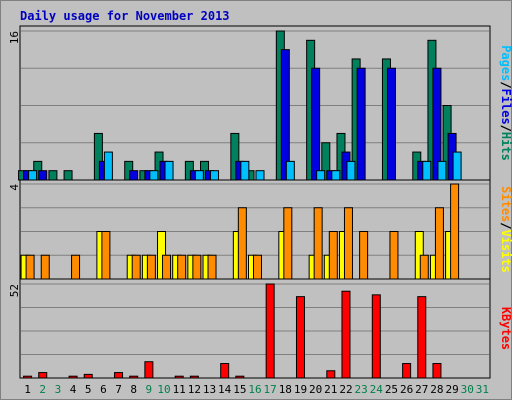 This screenshot has height=400, width=512. I want to click on day-label-19: 19, so click(300, 389).